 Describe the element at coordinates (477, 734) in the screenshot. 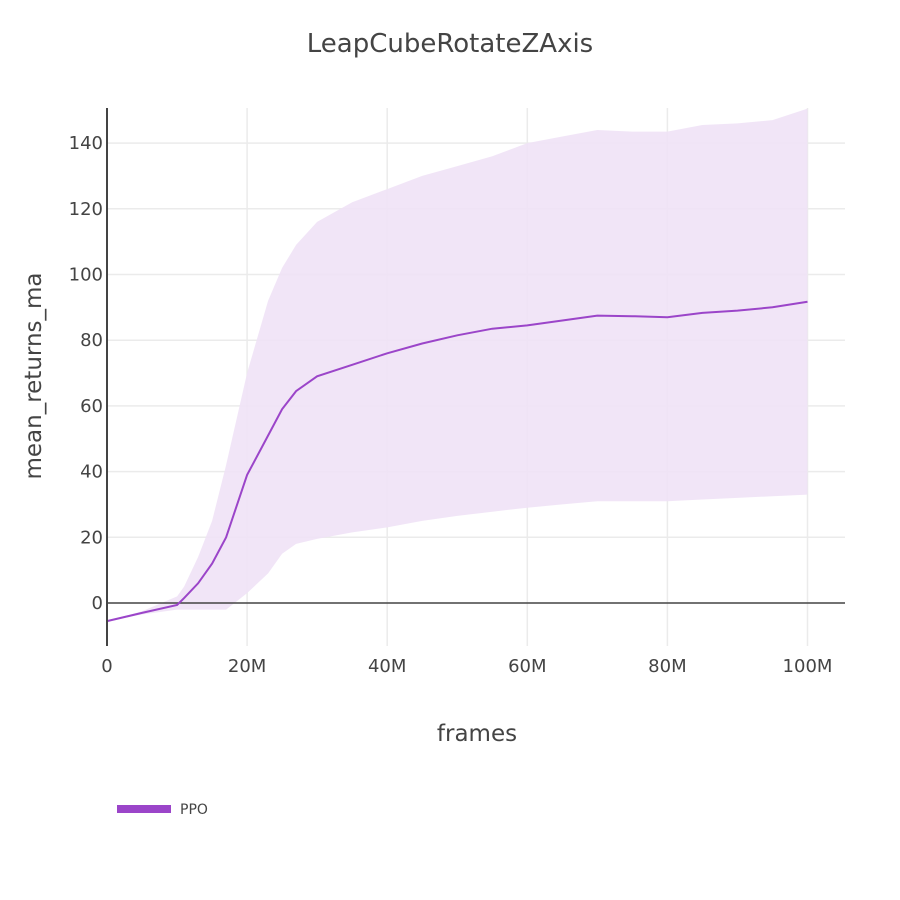

I see `x-axis-title: frames` at that location.